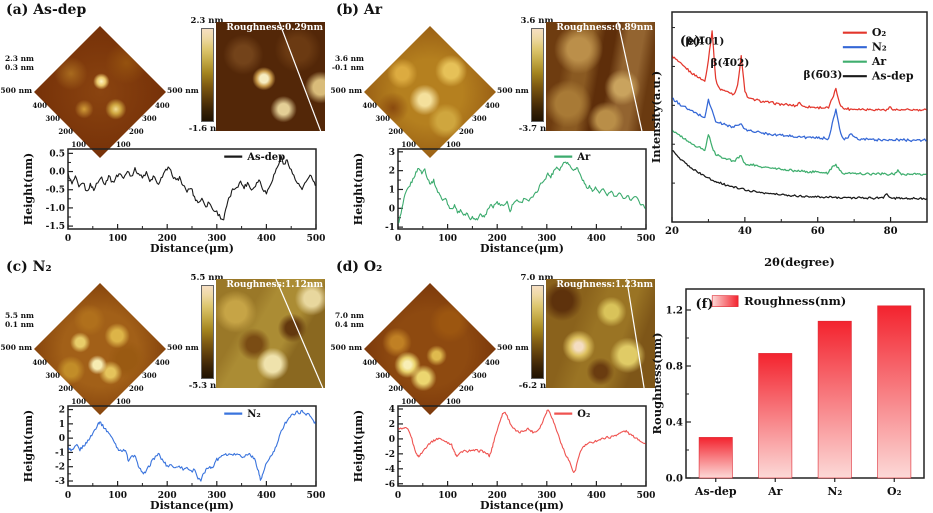  What do you see at coordinates (392, 410) in the screenshot?
I see `svg-text: 4` at bounding box center [392, 410].